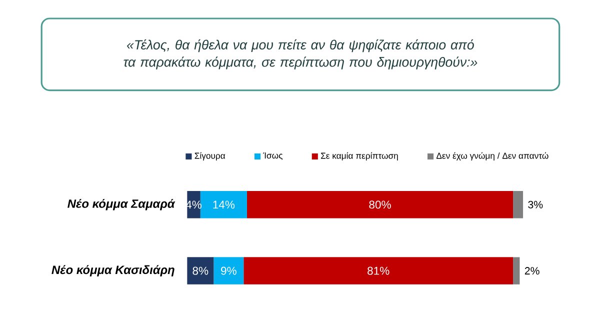  I want to click on legend-label: Σε καμία περίπτωση, so click(359, 156).